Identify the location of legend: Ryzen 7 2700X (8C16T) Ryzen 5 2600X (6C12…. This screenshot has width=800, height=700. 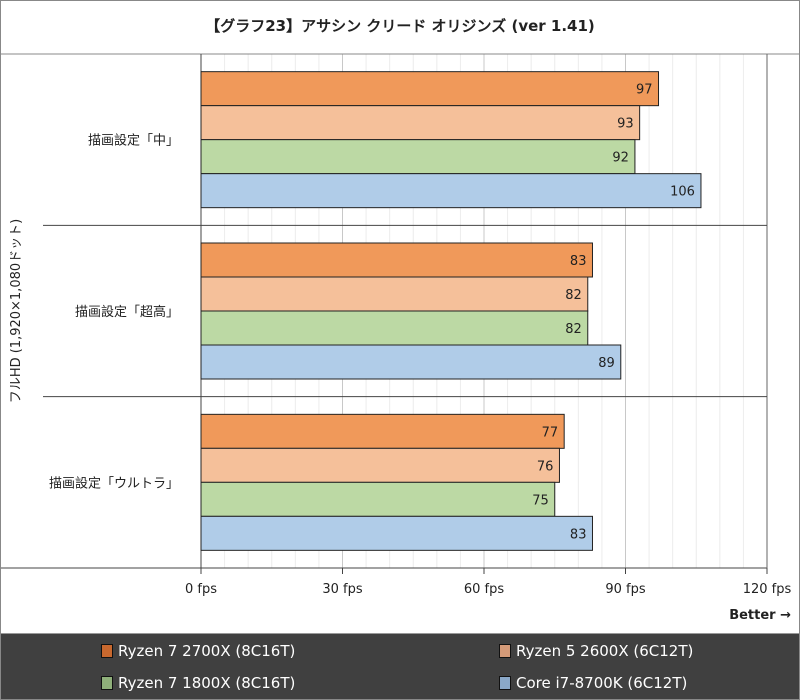
(400, 666).